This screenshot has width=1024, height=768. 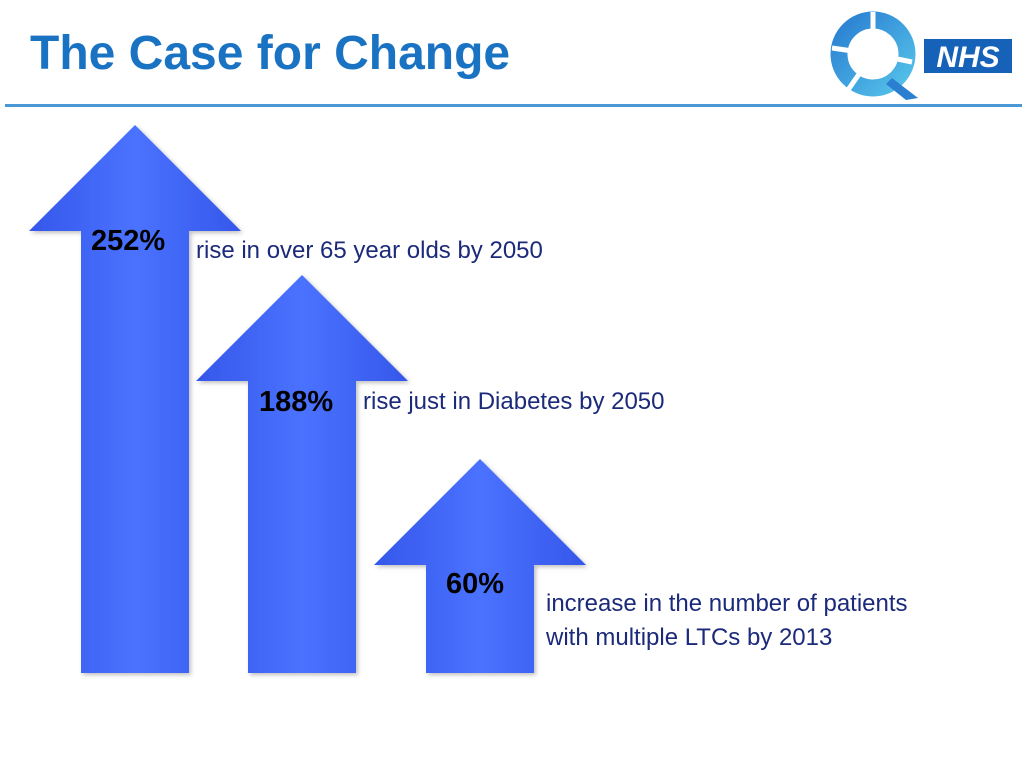 What do you see at coordinates (369, 250) in the screenshot?
I see `stat-description-over-65: rise in over 65 year olds by 2050` at bounding box center [369, 250].